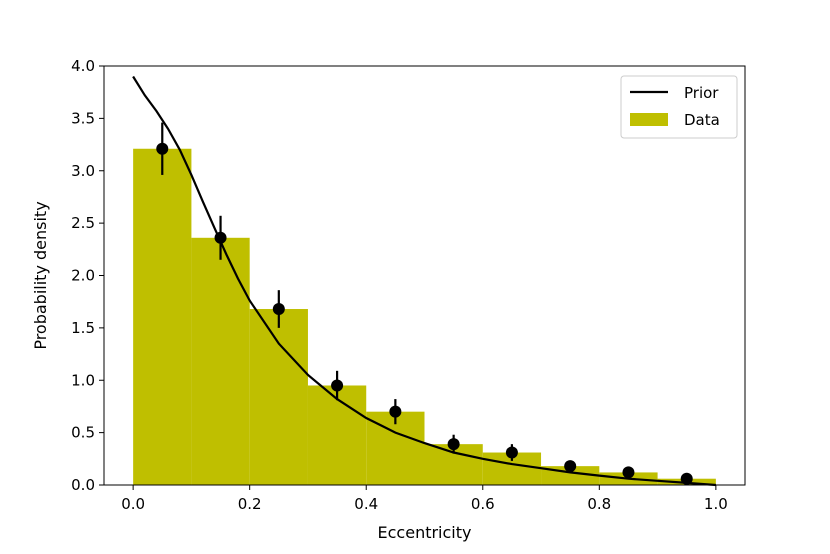 The height and width of the screenshot is (554, 830). Describe the element at coordinates (83, 171) in the screenshot. I see `y-tick-label: 3.0` at that location.